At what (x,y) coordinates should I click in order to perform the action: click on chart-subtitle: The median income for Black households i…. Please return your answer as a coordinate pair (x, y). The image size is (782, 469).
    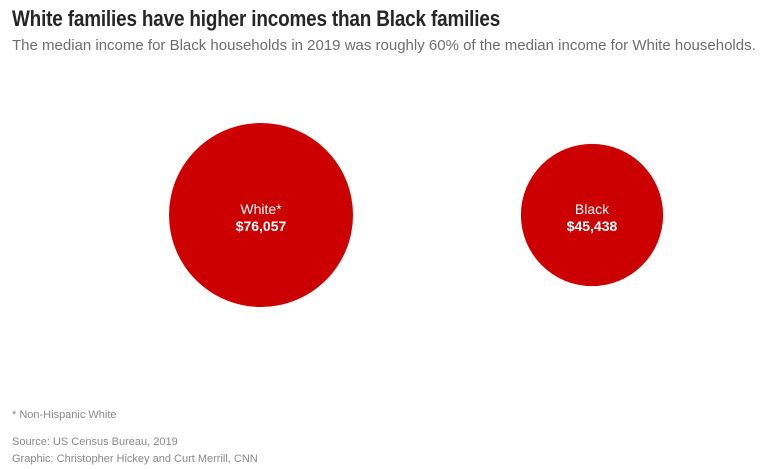
    Looking at the image, I should click on (384, 45).